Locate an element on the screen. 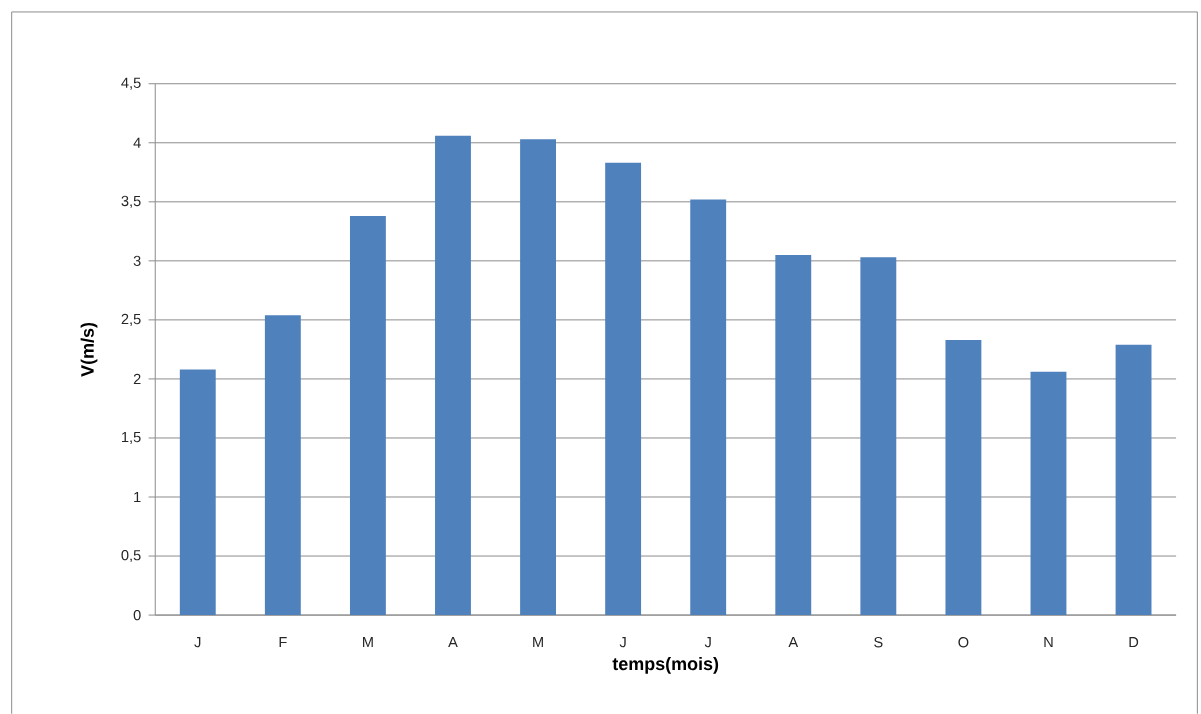 This screenshot has width=1201, height=714. y-tick-label: 4 is located at coordinates (137, 142).